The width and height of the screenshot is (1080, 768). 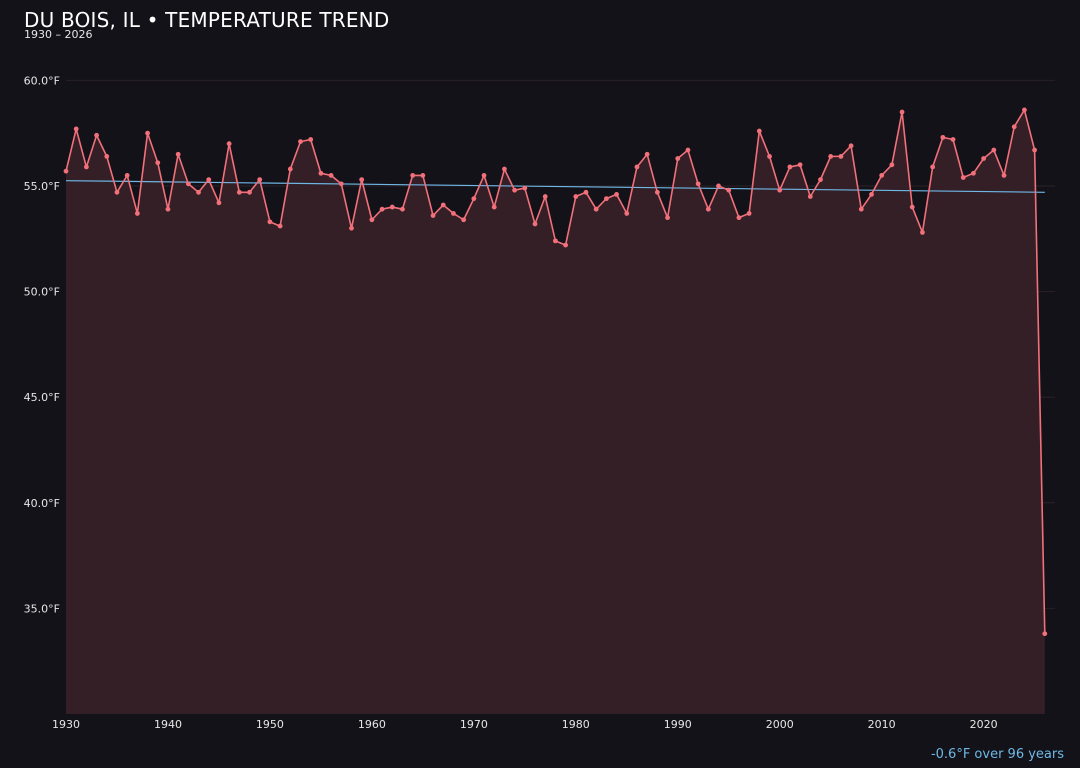 I want to click on y-tick-label: 45.0°F, so click(x=42, y=397).